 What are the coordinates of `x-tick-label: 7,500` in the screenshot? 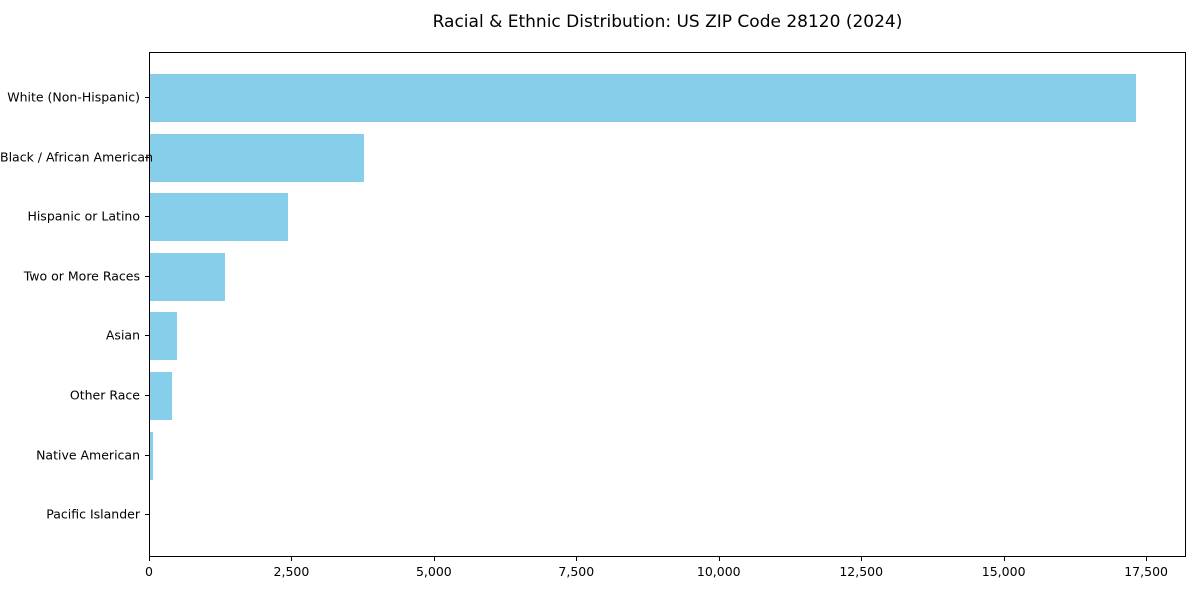 It's located at (576, 571).